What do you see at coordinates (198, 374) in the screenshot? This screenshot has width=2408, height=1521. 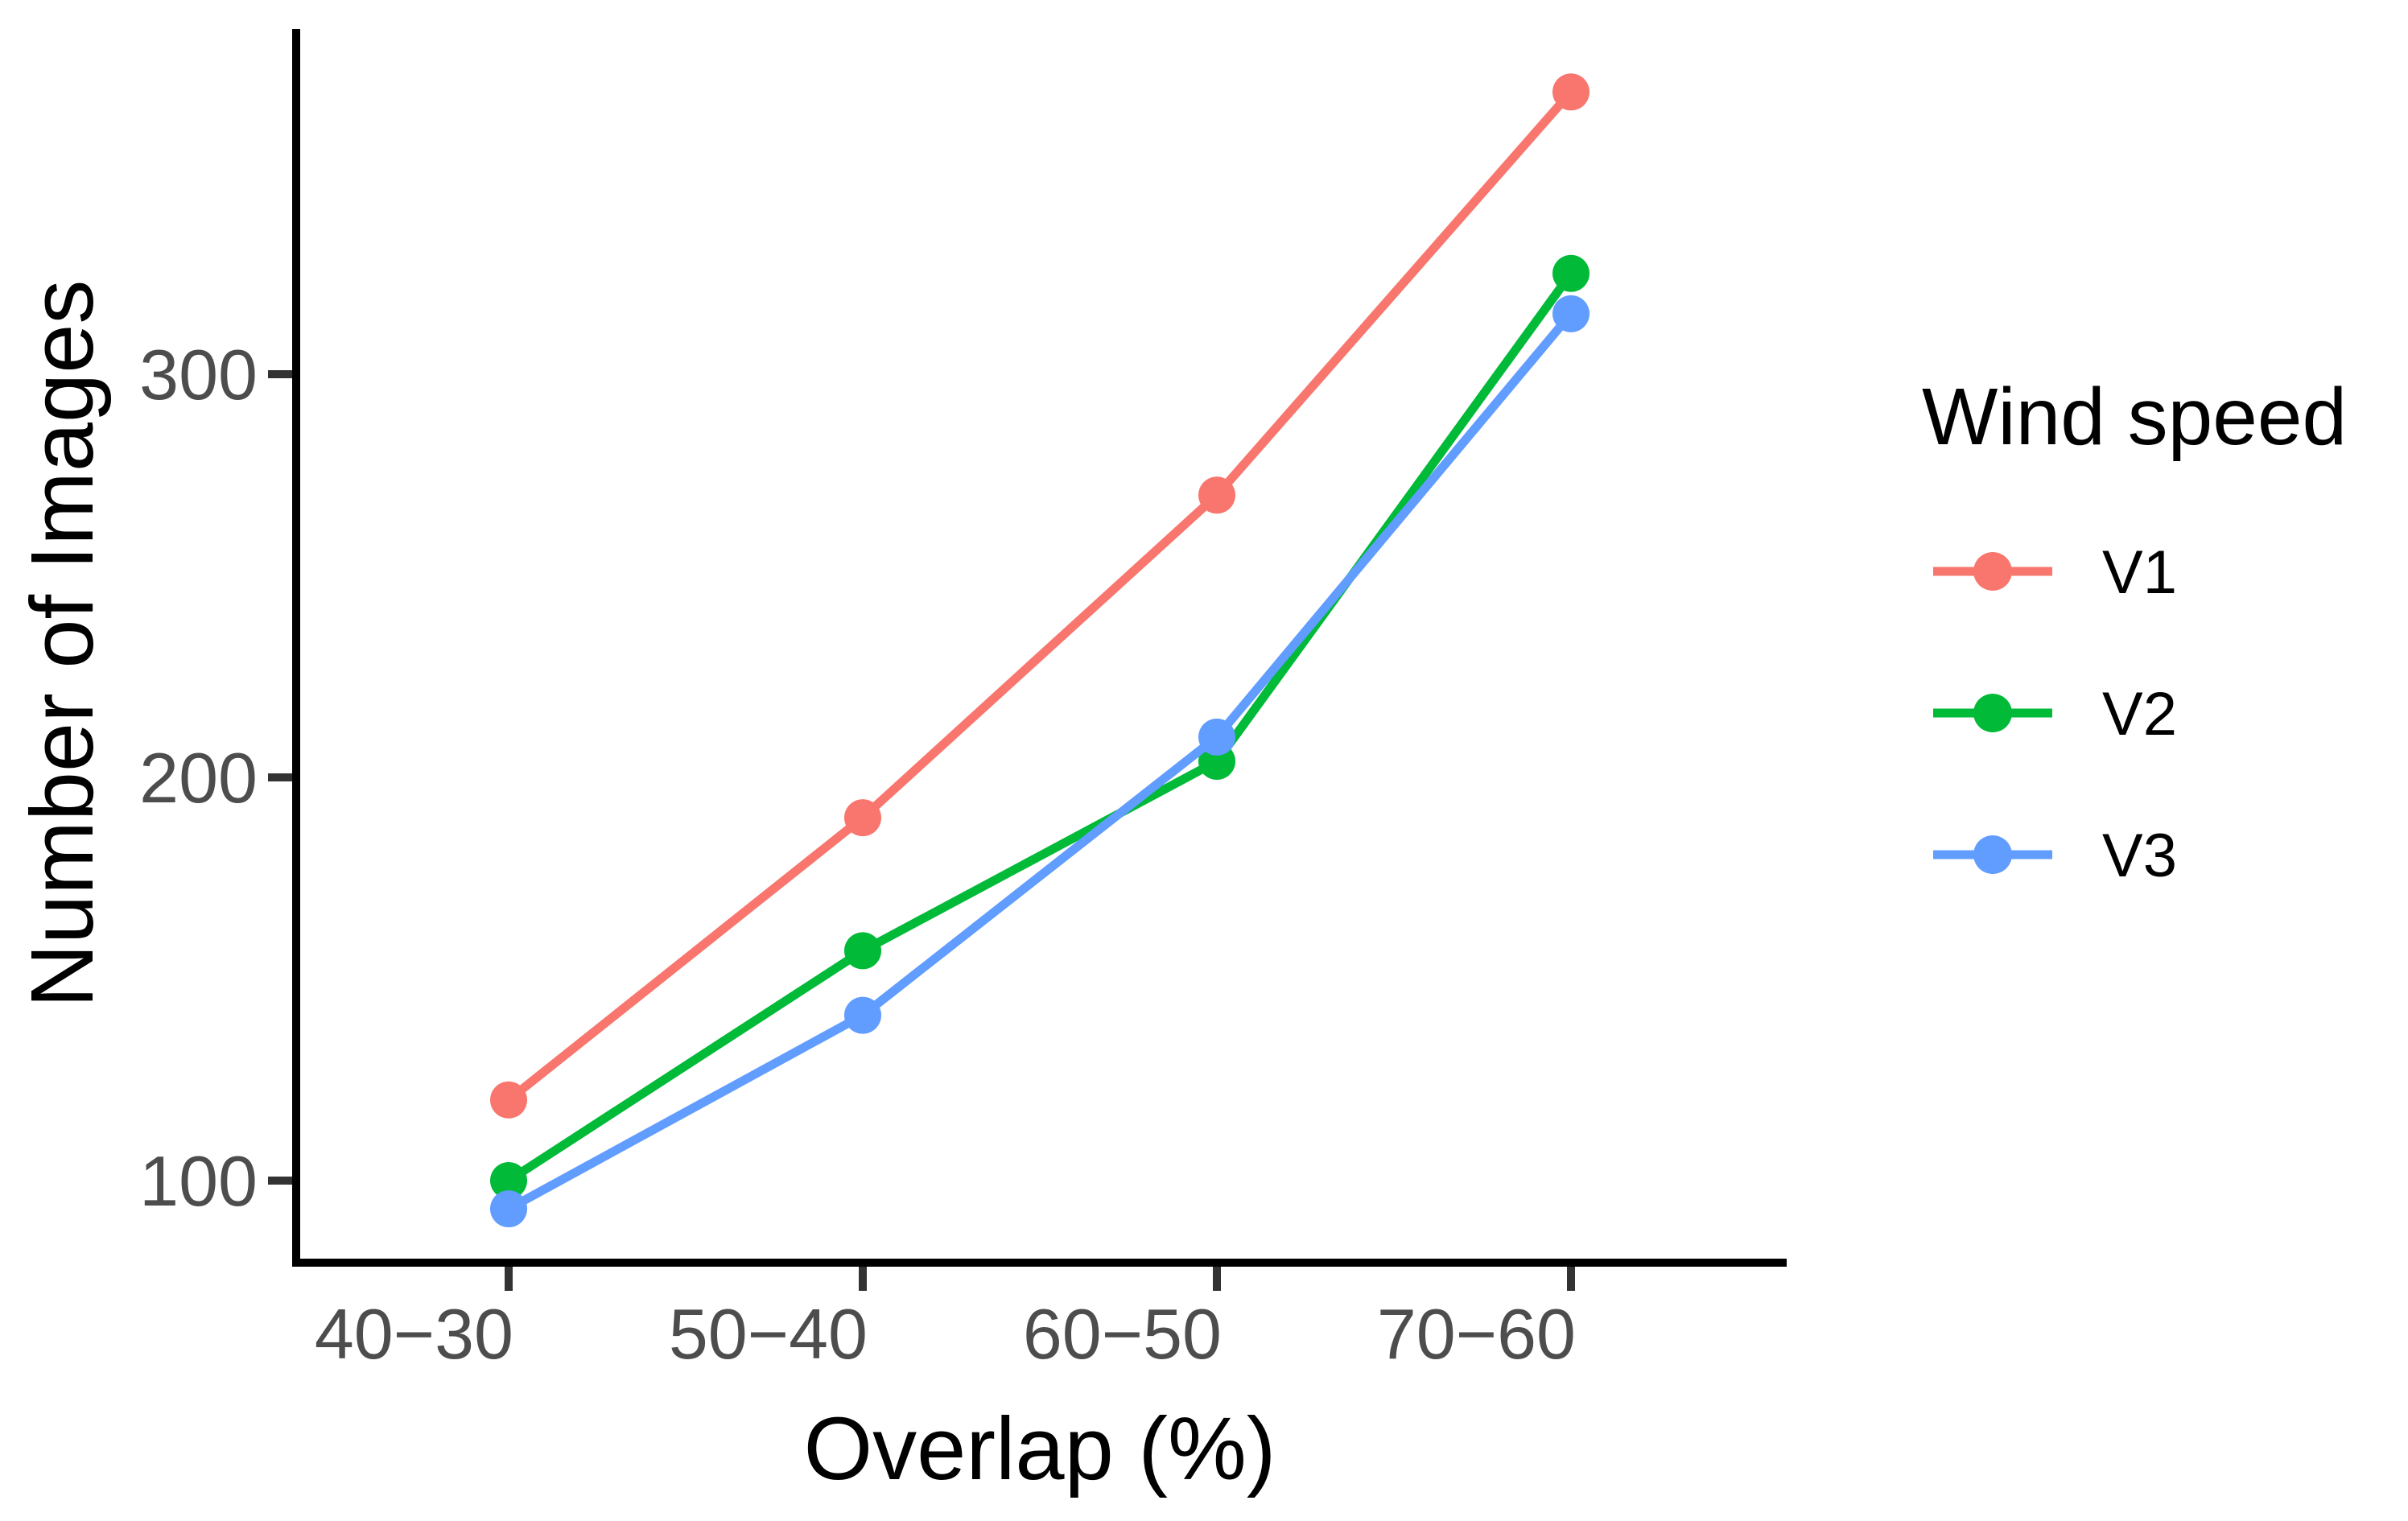 I see `y-tick-label: 300` at bounding box center [198, 374].